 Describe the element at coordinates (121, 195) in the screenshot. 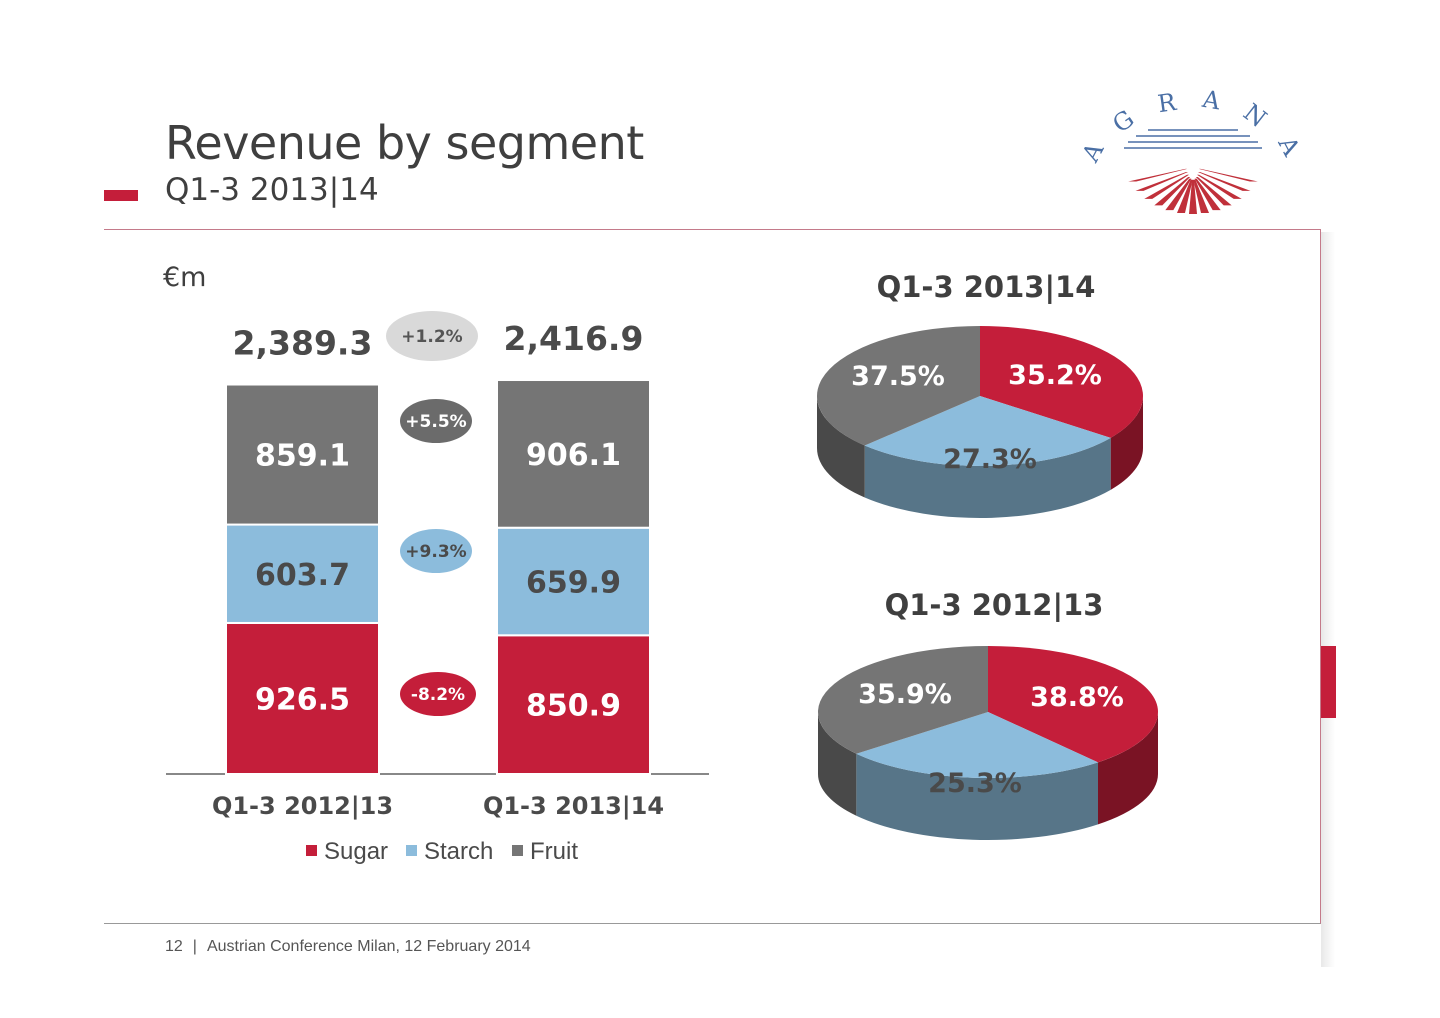

I see `title-accent-bar` at that location.